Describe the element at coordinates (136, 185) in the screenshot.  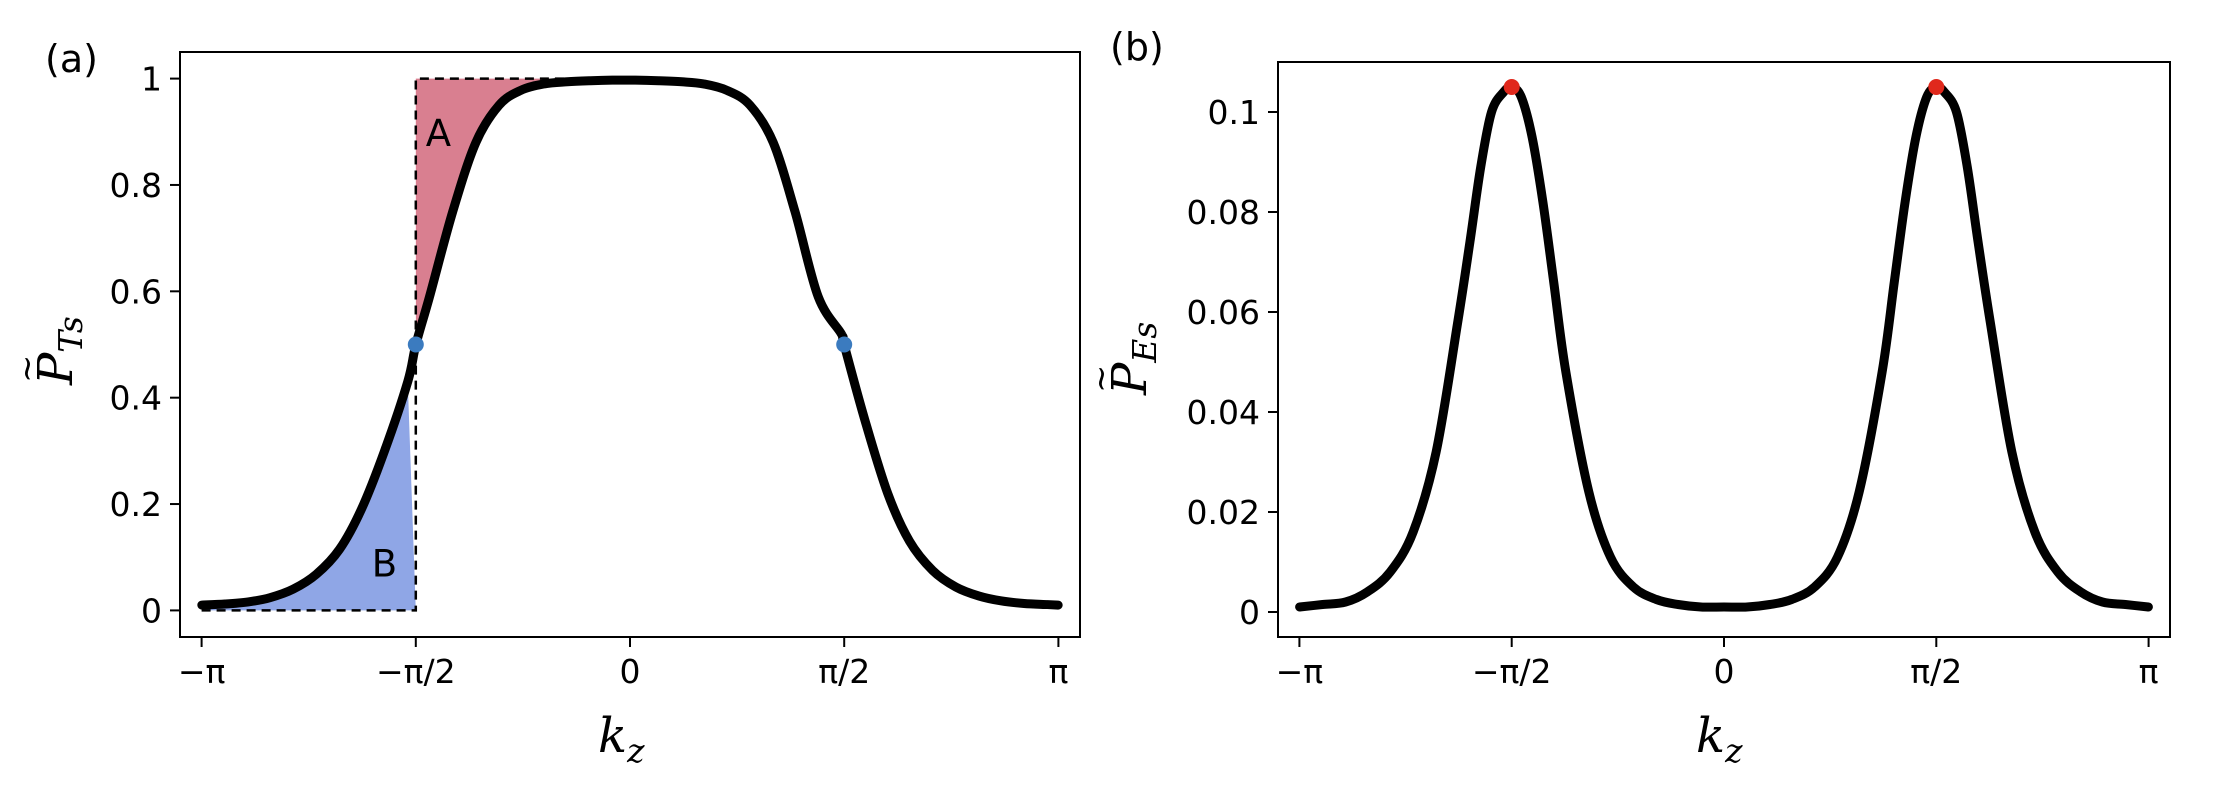
I see `a-y-tick-label-4: 0.8` at that location.